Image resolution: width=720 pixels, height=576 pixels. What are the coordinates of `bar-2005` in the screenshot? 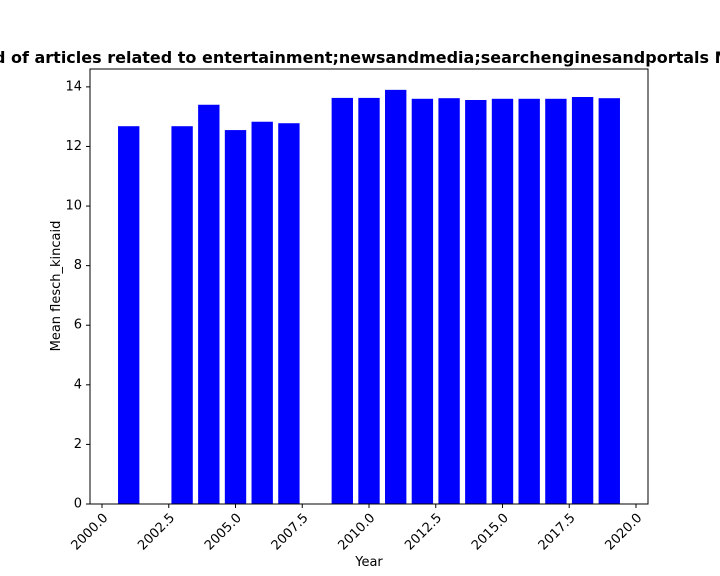 It's located at (235, 317).